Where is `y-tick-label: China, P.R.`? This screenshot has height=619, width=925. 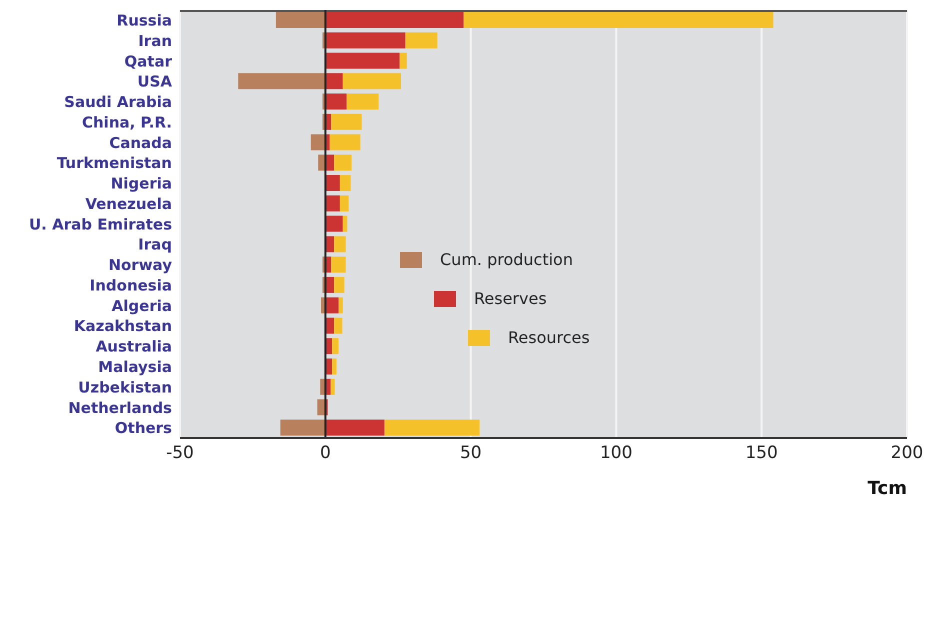
y-tick-label: China, P.R. is located at coordinates (127, 122).